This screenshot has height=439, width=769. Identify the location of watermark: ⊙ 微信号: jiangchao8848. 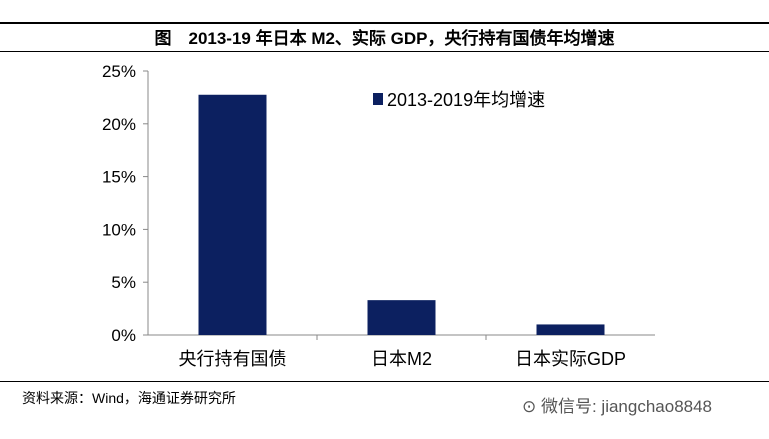
(617, 404).